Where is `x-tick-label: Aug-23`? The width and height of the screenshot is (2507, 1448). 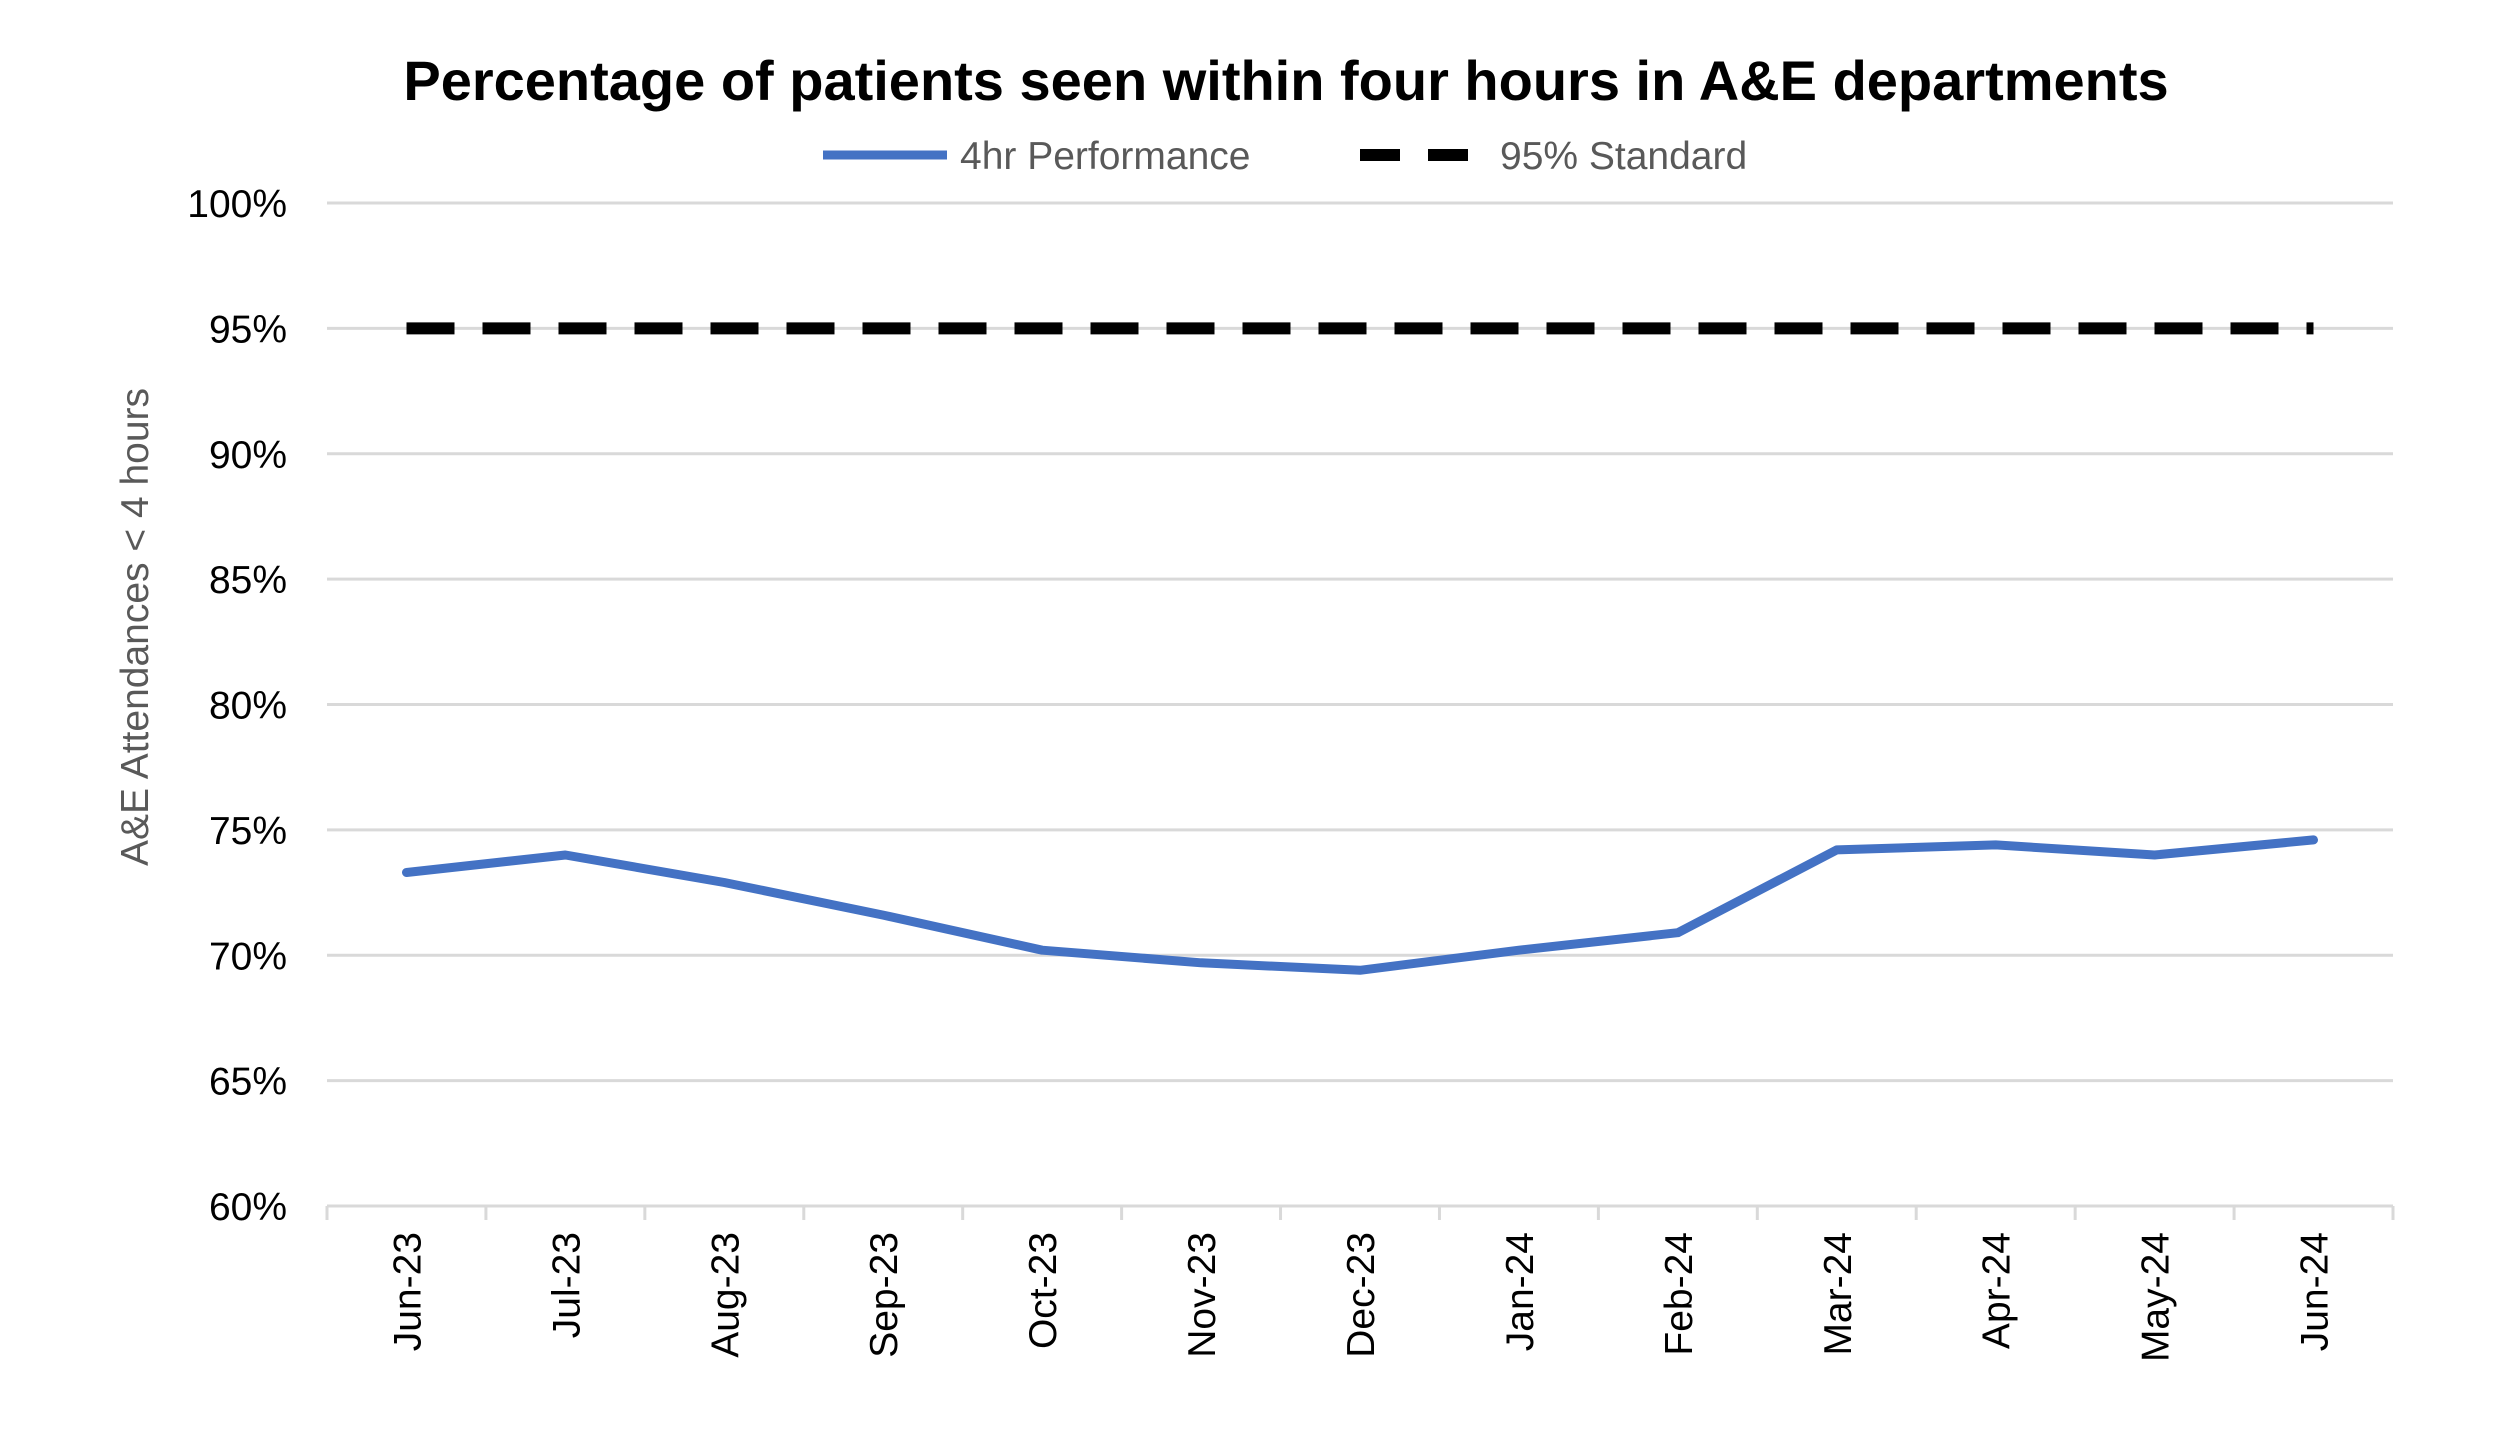
x-tick-label: Aug-23 is located at coordinates (725, 1295).